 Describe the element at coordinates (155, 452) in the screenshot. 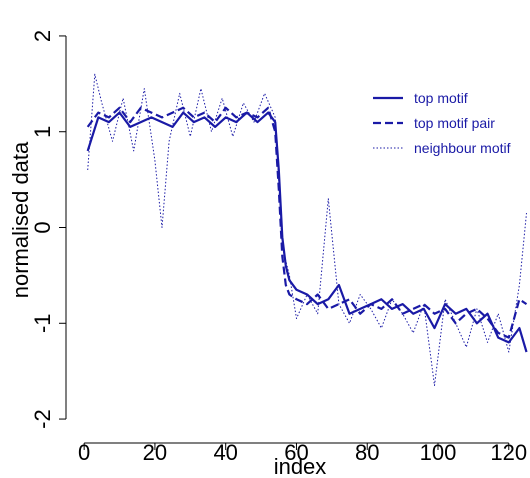

I see `x-tick-label: 20` at that location.